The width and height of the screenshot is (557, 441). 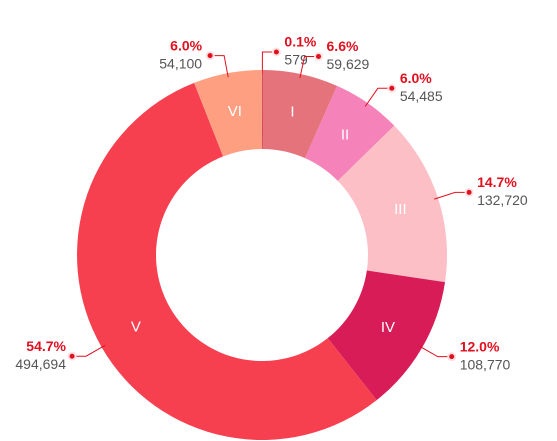 What do you see at coordinates (421, 96) in the screenshot?
I see `value-label: 54,485` at bounding box center [421, 96].